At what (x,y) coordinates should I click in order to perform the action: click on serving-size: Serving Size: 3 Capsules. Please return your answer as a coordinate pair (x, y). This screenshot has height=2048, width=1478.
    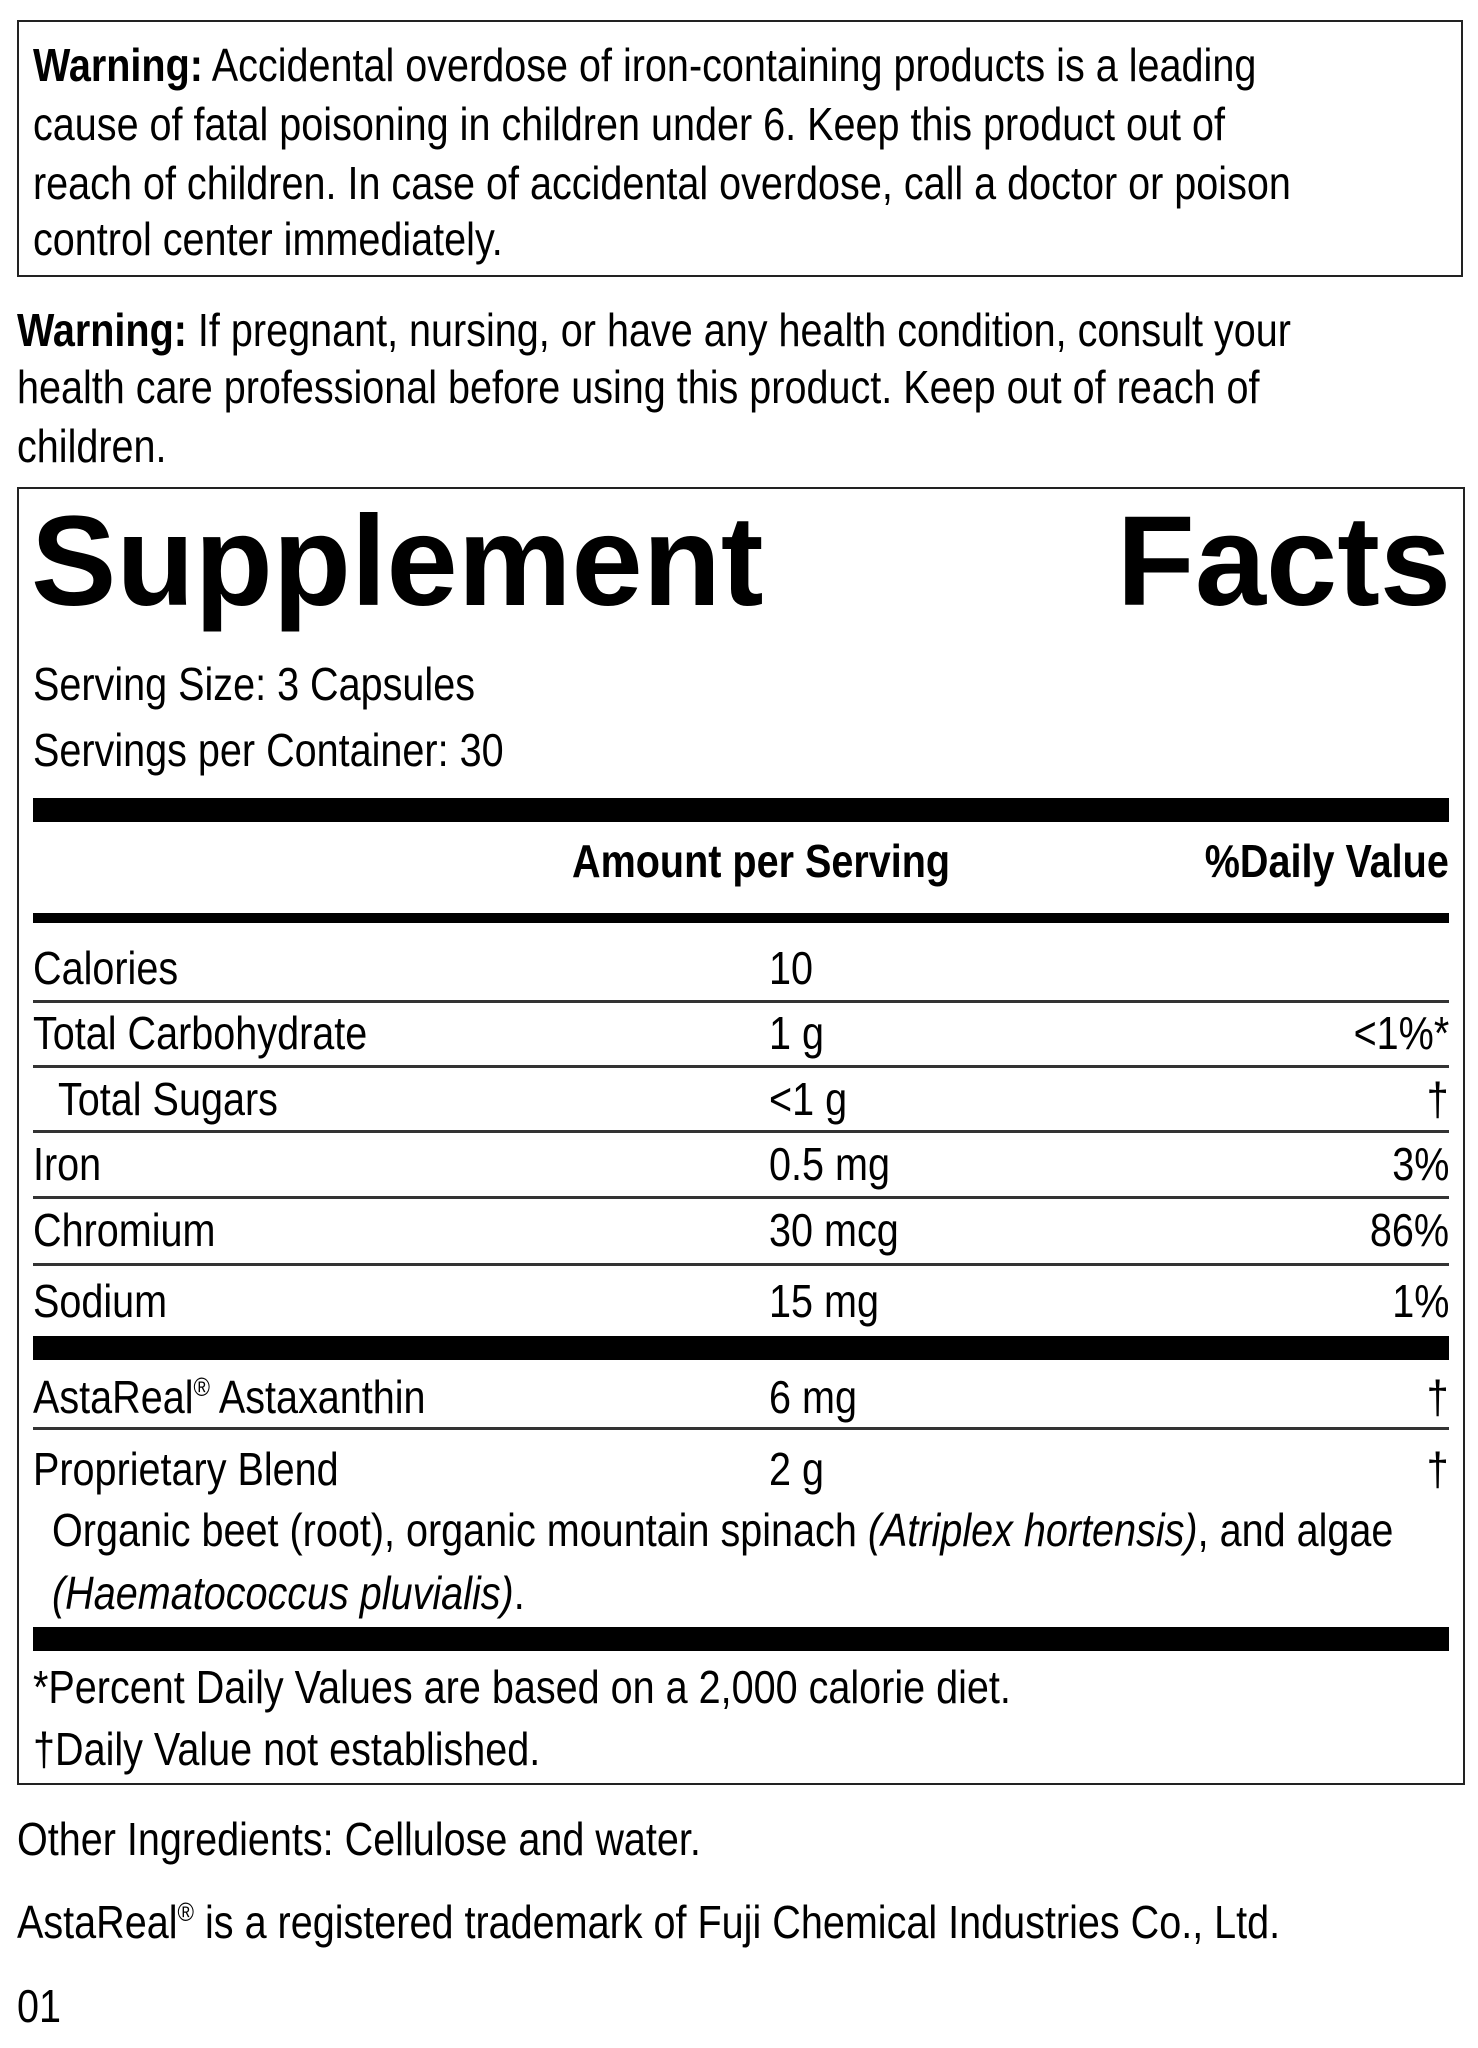
    Looking at the image, I should click on (254, 684).